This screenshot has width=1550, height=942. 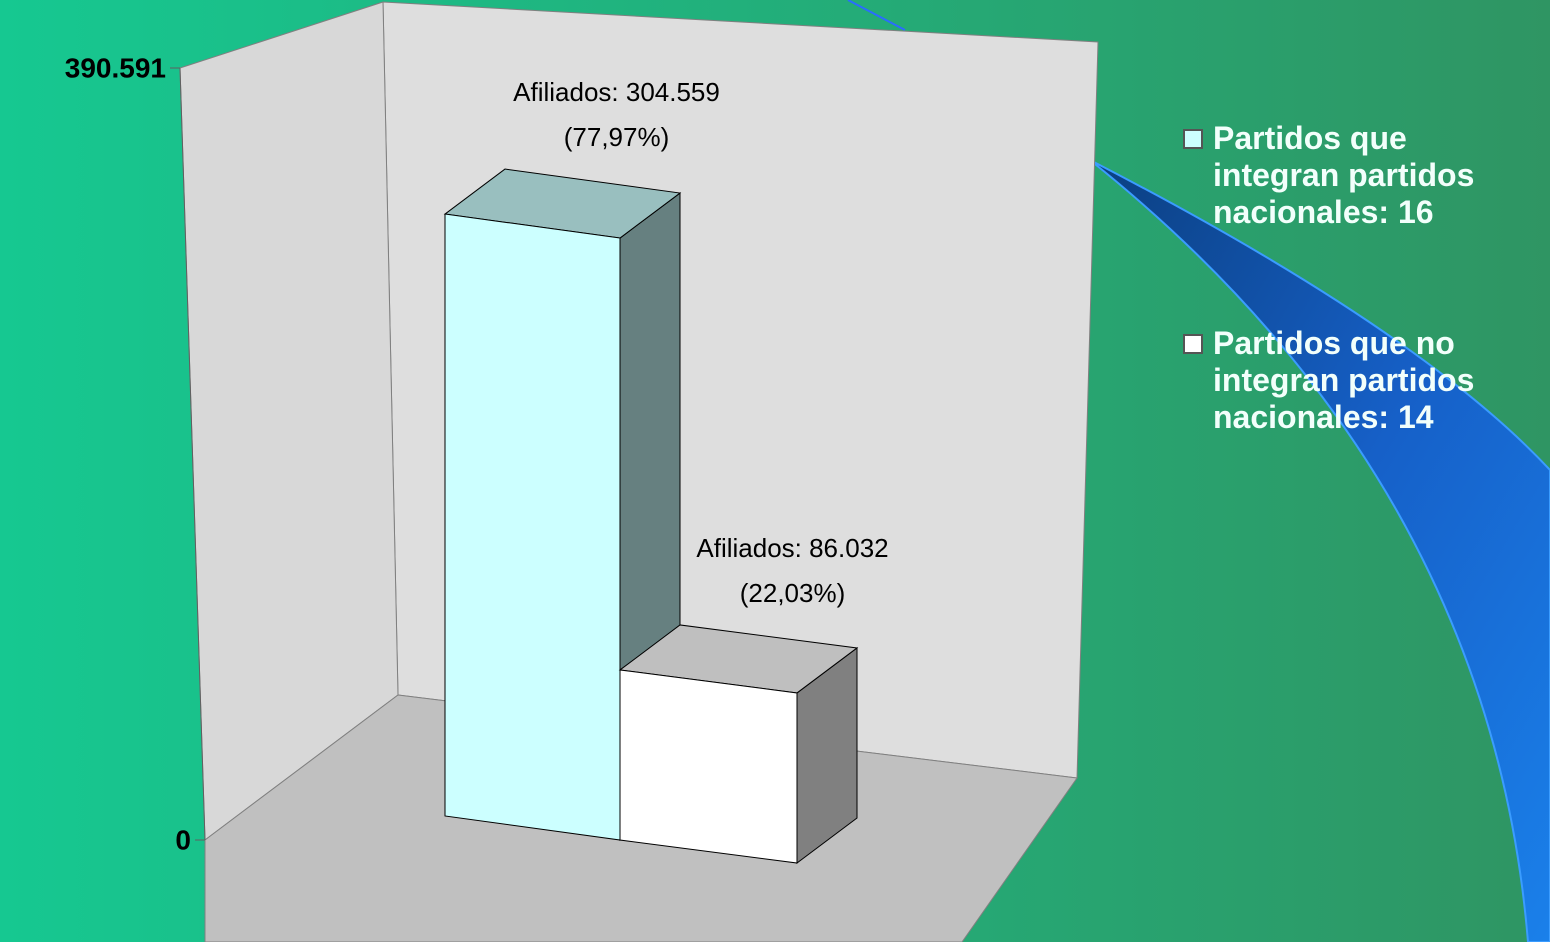 I want to click on value-label: Afiliados: 86.032, so click(x=792, y=548).